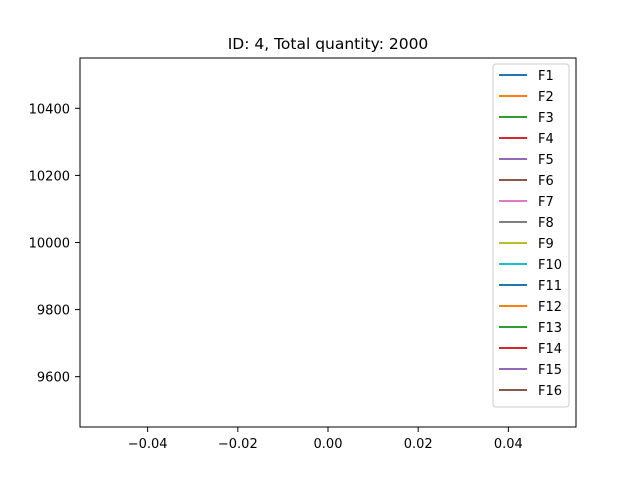  What do you see at coordinates (49, 109) in the screenshot?
I see `y-tick-label: 10400` at bounding box center [49, 109].